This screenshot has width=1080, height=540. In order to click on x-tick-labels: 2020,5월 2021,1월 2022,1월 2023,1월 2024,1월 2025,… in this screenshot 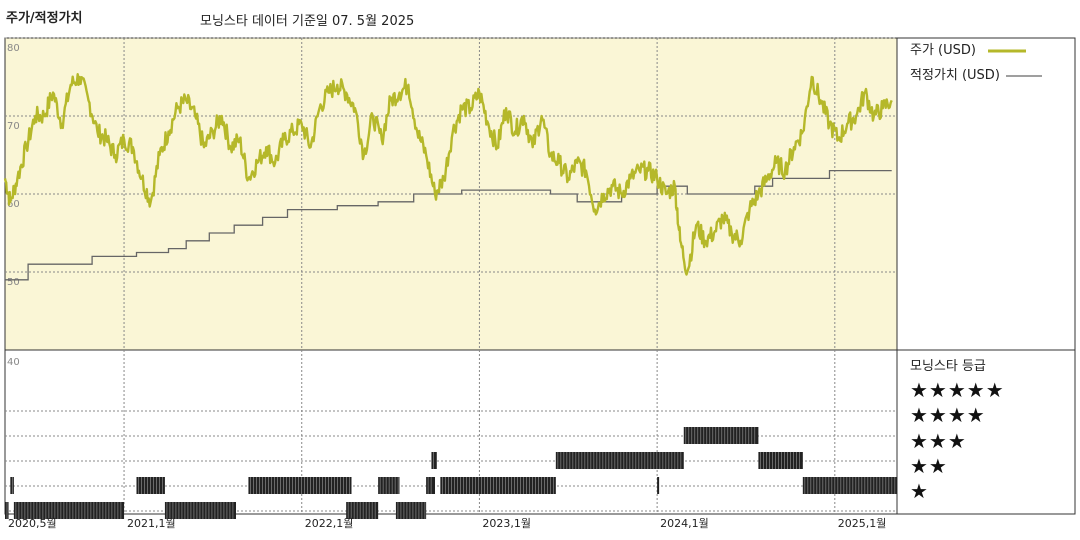, I will do `click(447, 523)`.